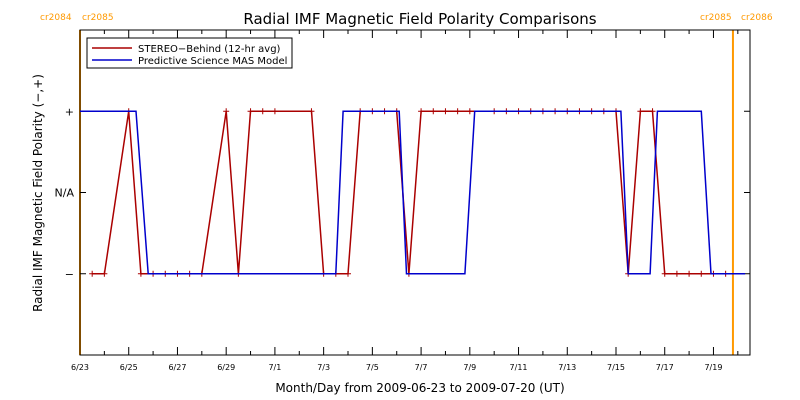 The height and width of the screenshot is (400, 800). Describe the element at coordinates (421, 367) in the screenshot. I see `x-tick-label: 7/7` at that location.